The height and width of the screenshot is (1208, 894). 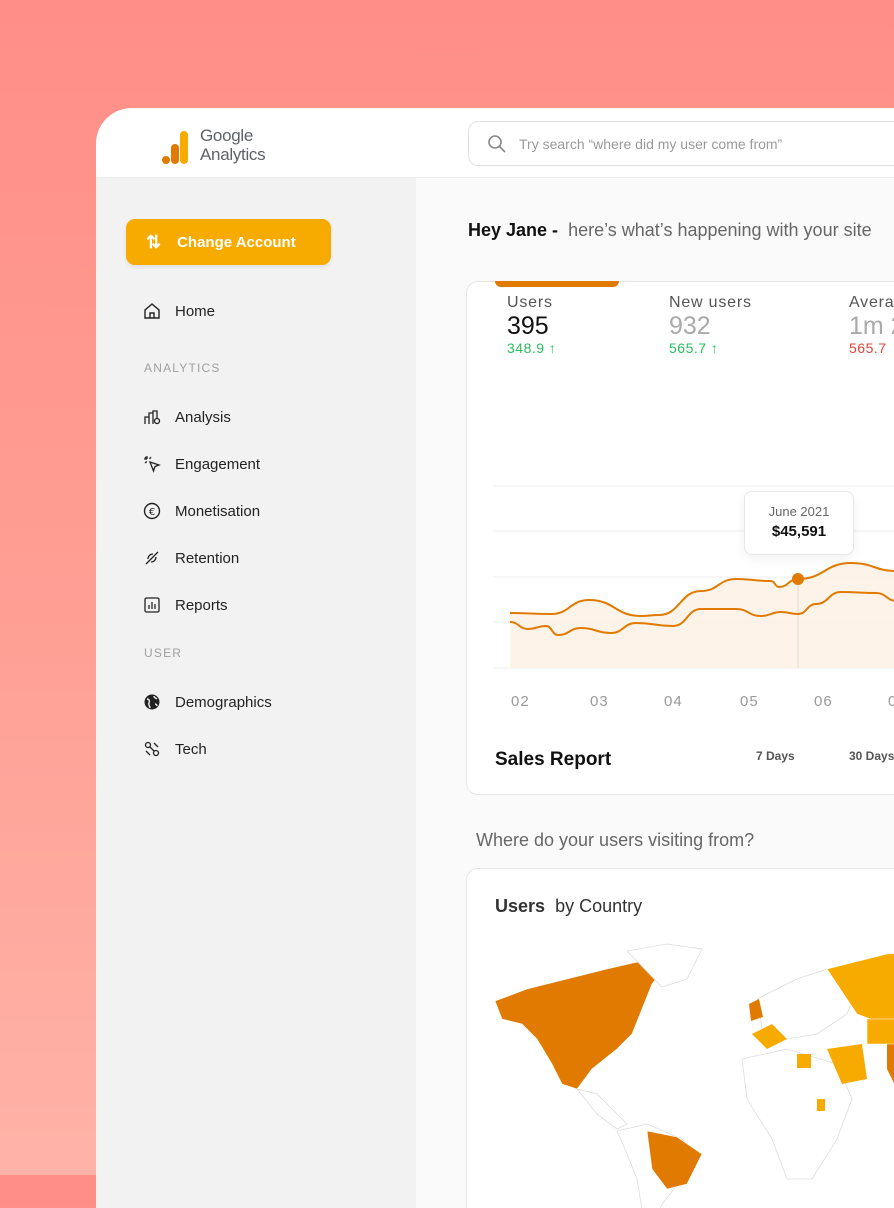 What do you see at coordinates (152, 464) in the screenshot?
I see `cursor-click-icon` at bounding box center [152, 464].